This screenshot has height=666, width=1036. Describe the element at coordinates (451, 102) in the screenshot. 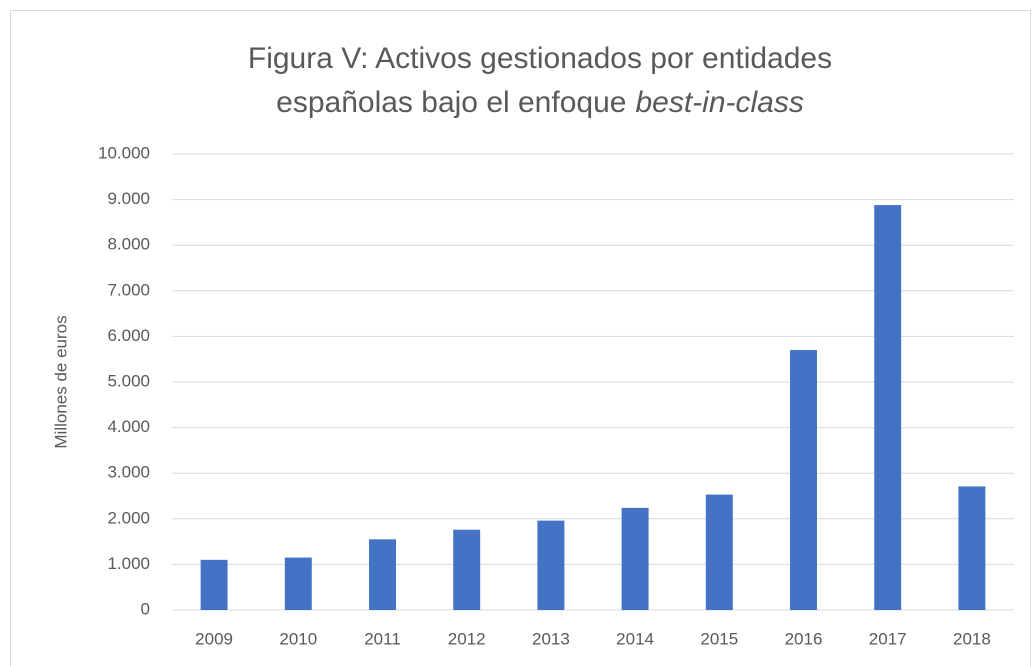

I see `chart-title: españolas bajo el enfoque` at that location.